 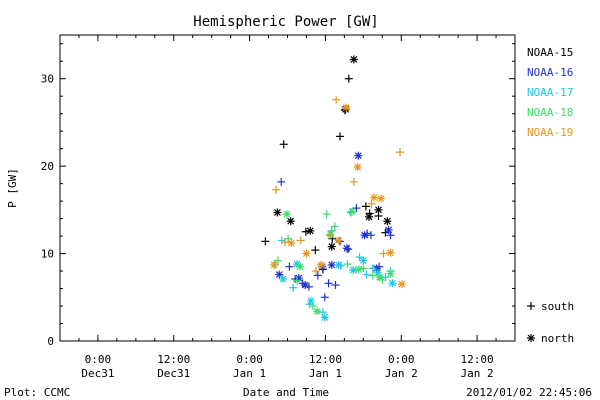 What do you see at coordinates (37, 392) in the screenshot?
I see `plot-credit: Plot: CCMC` at bounding box center [37, 392].